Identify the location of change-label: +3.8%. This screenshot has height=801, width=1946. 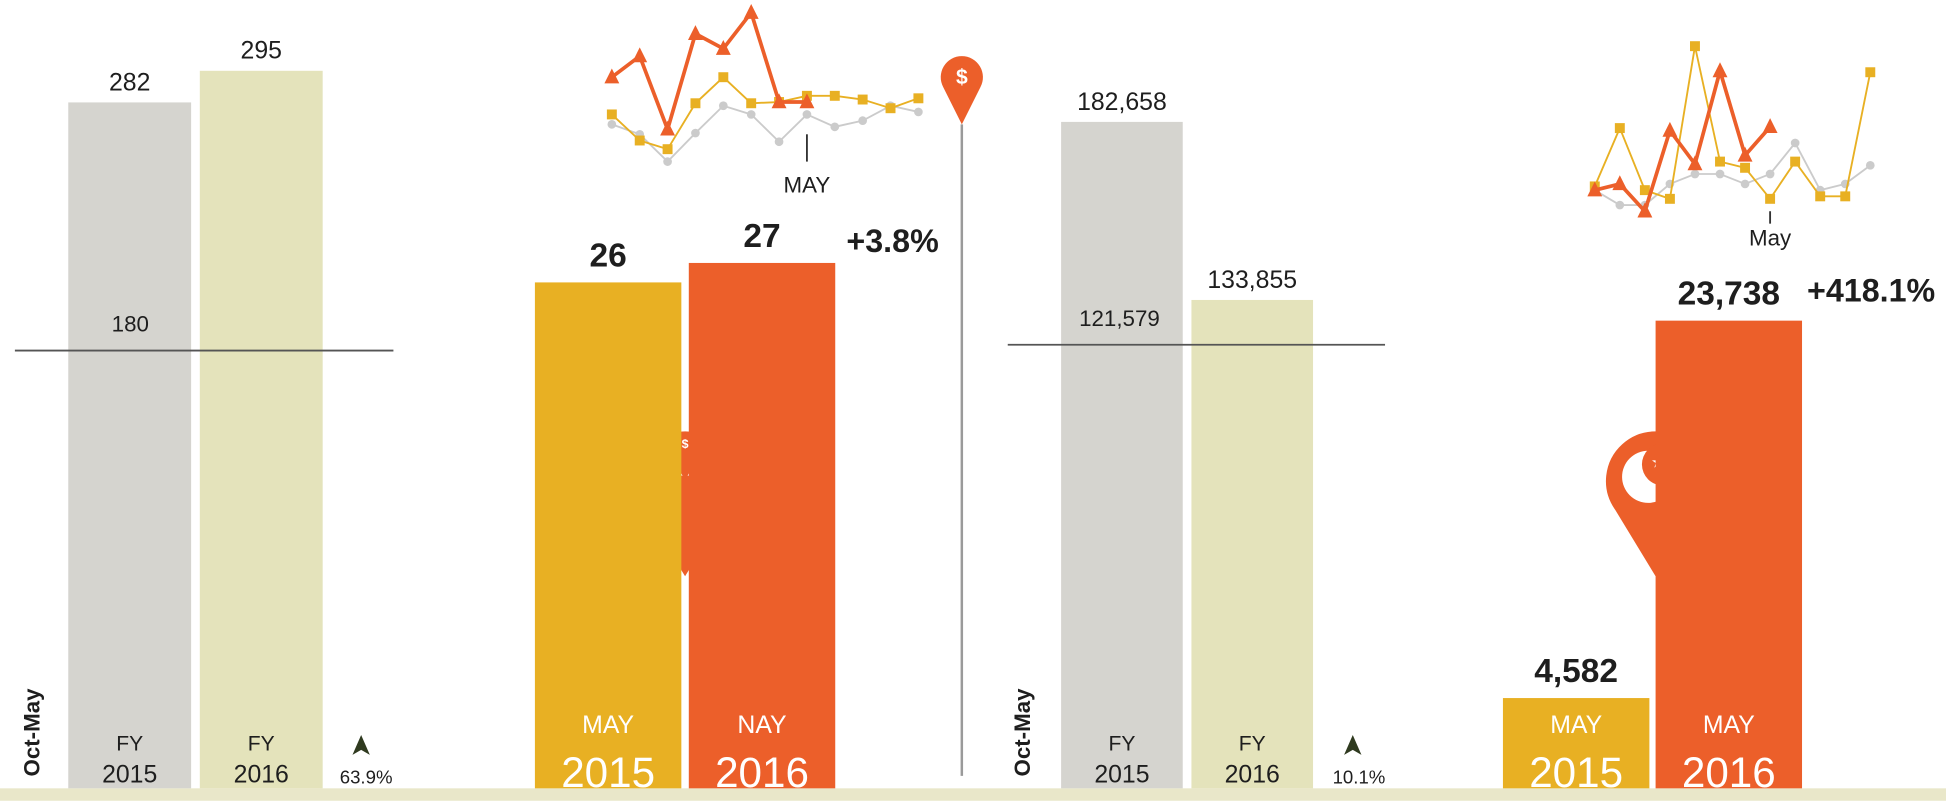
(892, 241).